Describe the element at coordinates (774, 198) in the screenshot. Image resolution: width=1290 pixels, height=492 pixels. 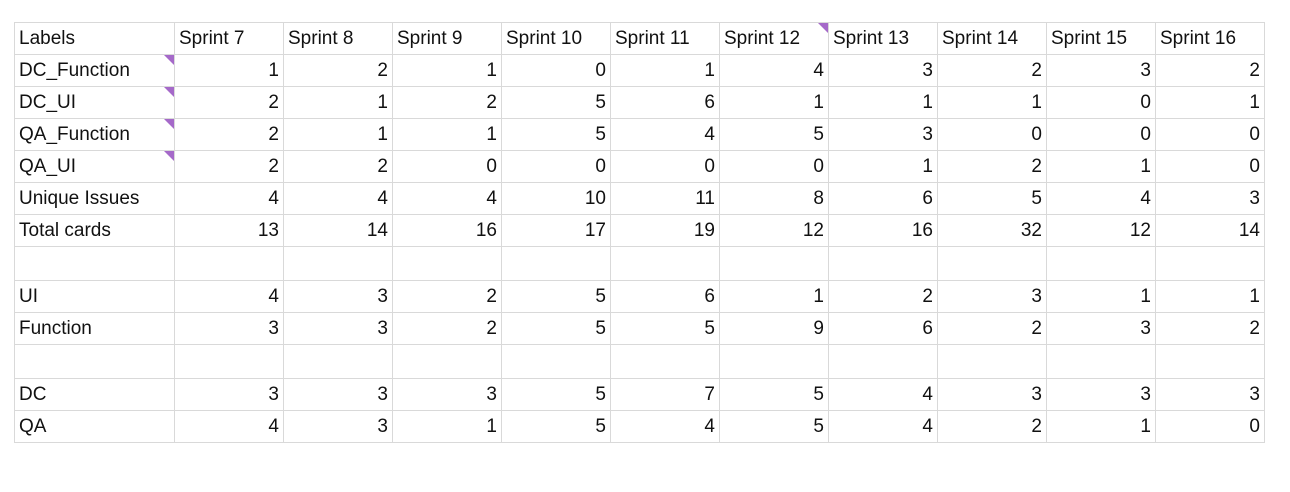
I see `value-cell: 8` at that location.